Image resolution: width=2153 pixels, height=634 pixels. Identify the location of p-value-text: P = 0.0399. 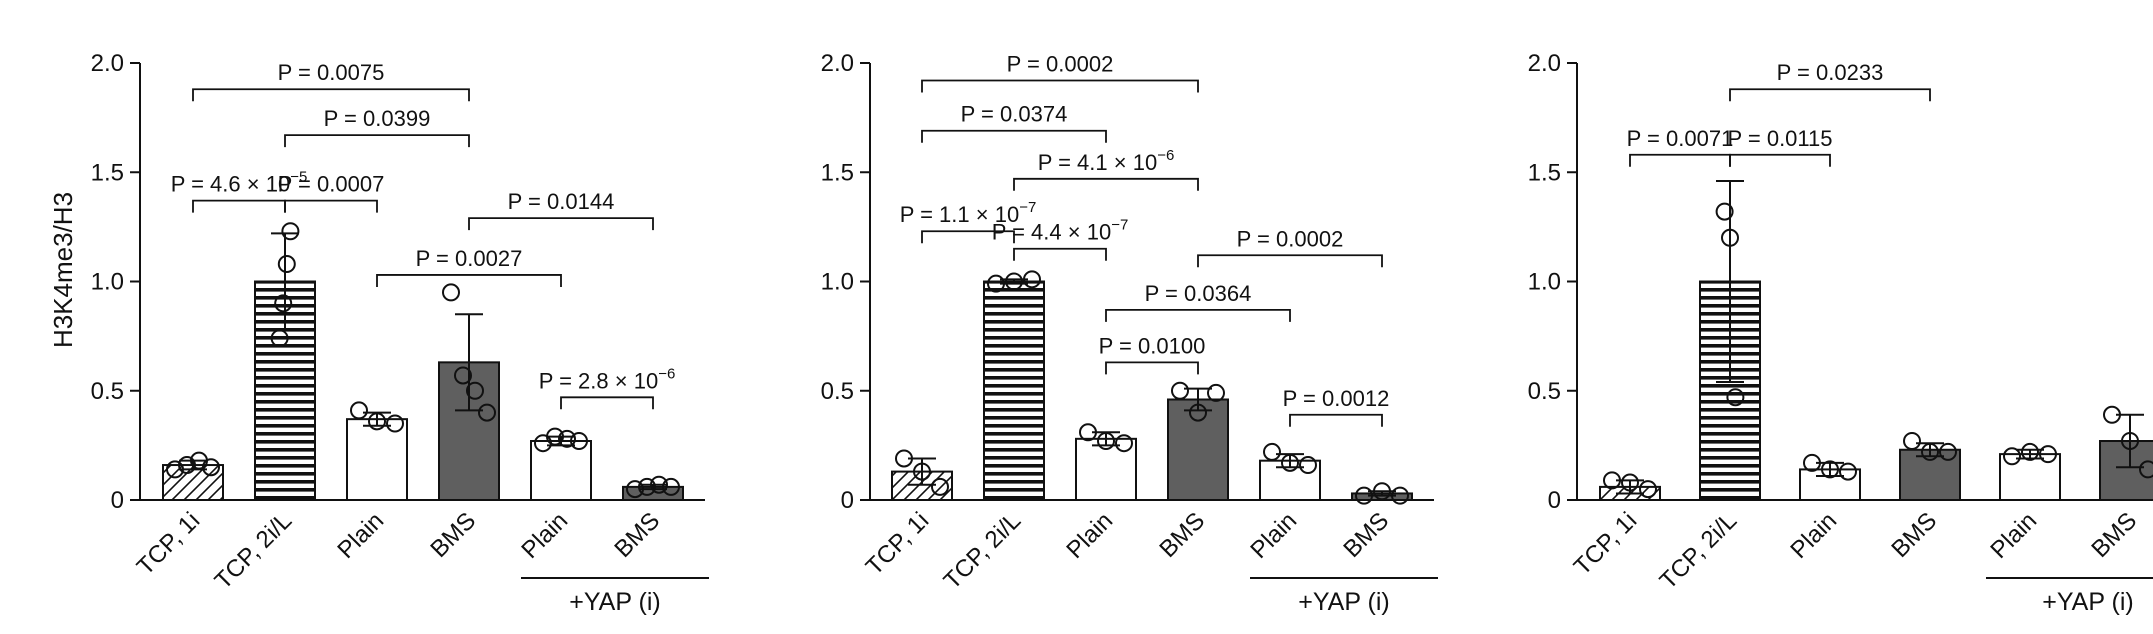
(377, 118).